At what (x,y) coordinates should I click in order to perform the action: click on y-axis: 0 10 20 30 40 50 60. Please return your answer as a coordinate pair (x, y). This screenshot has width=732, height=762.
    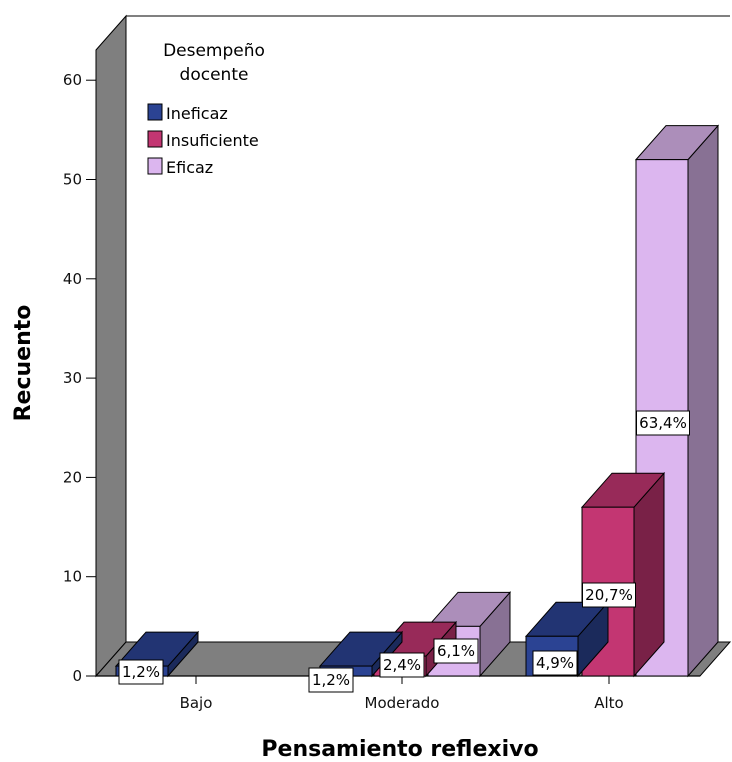
    Looking at the image, I should click on (79, 378).